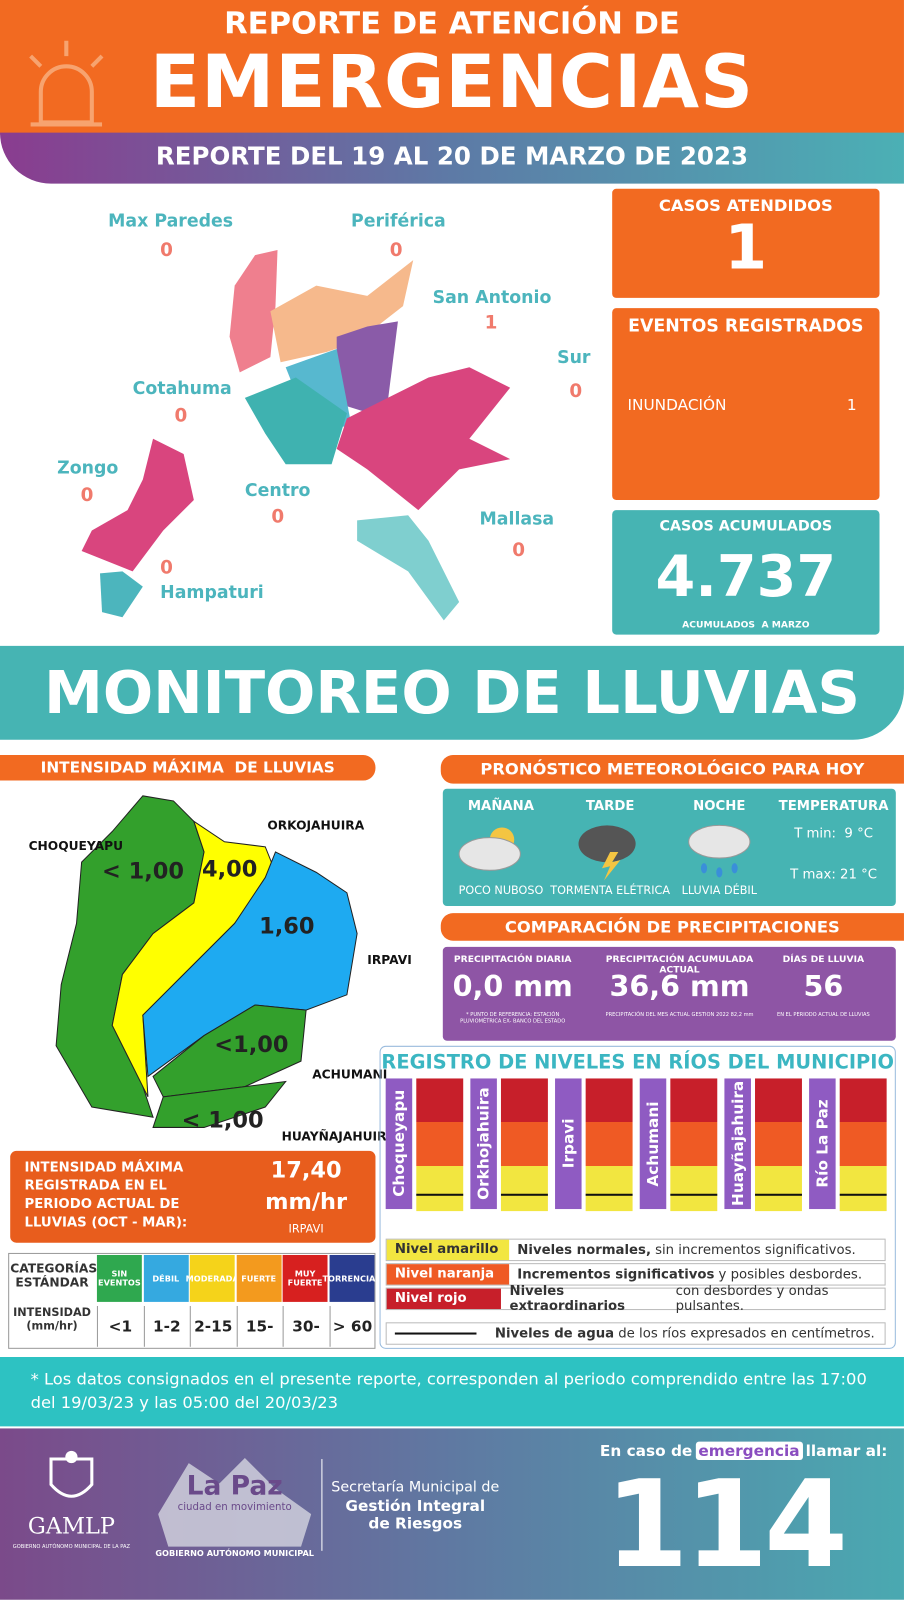  Describe the element at coordinates (76, 845) in the screenshot. I see `basin-name: CHOQUEYAPU` at that location.